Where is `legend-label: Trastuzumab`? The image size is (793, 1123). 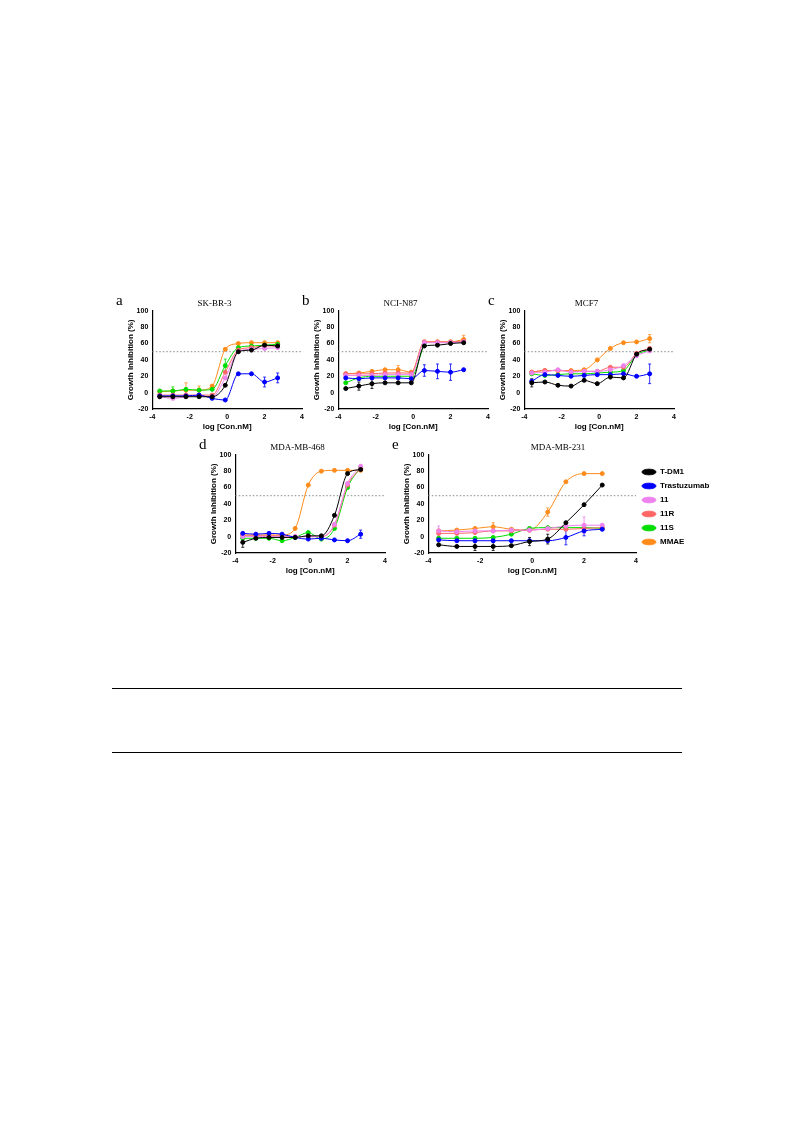
legend-label: Trastuzumab is located at coordinates (685, 486).